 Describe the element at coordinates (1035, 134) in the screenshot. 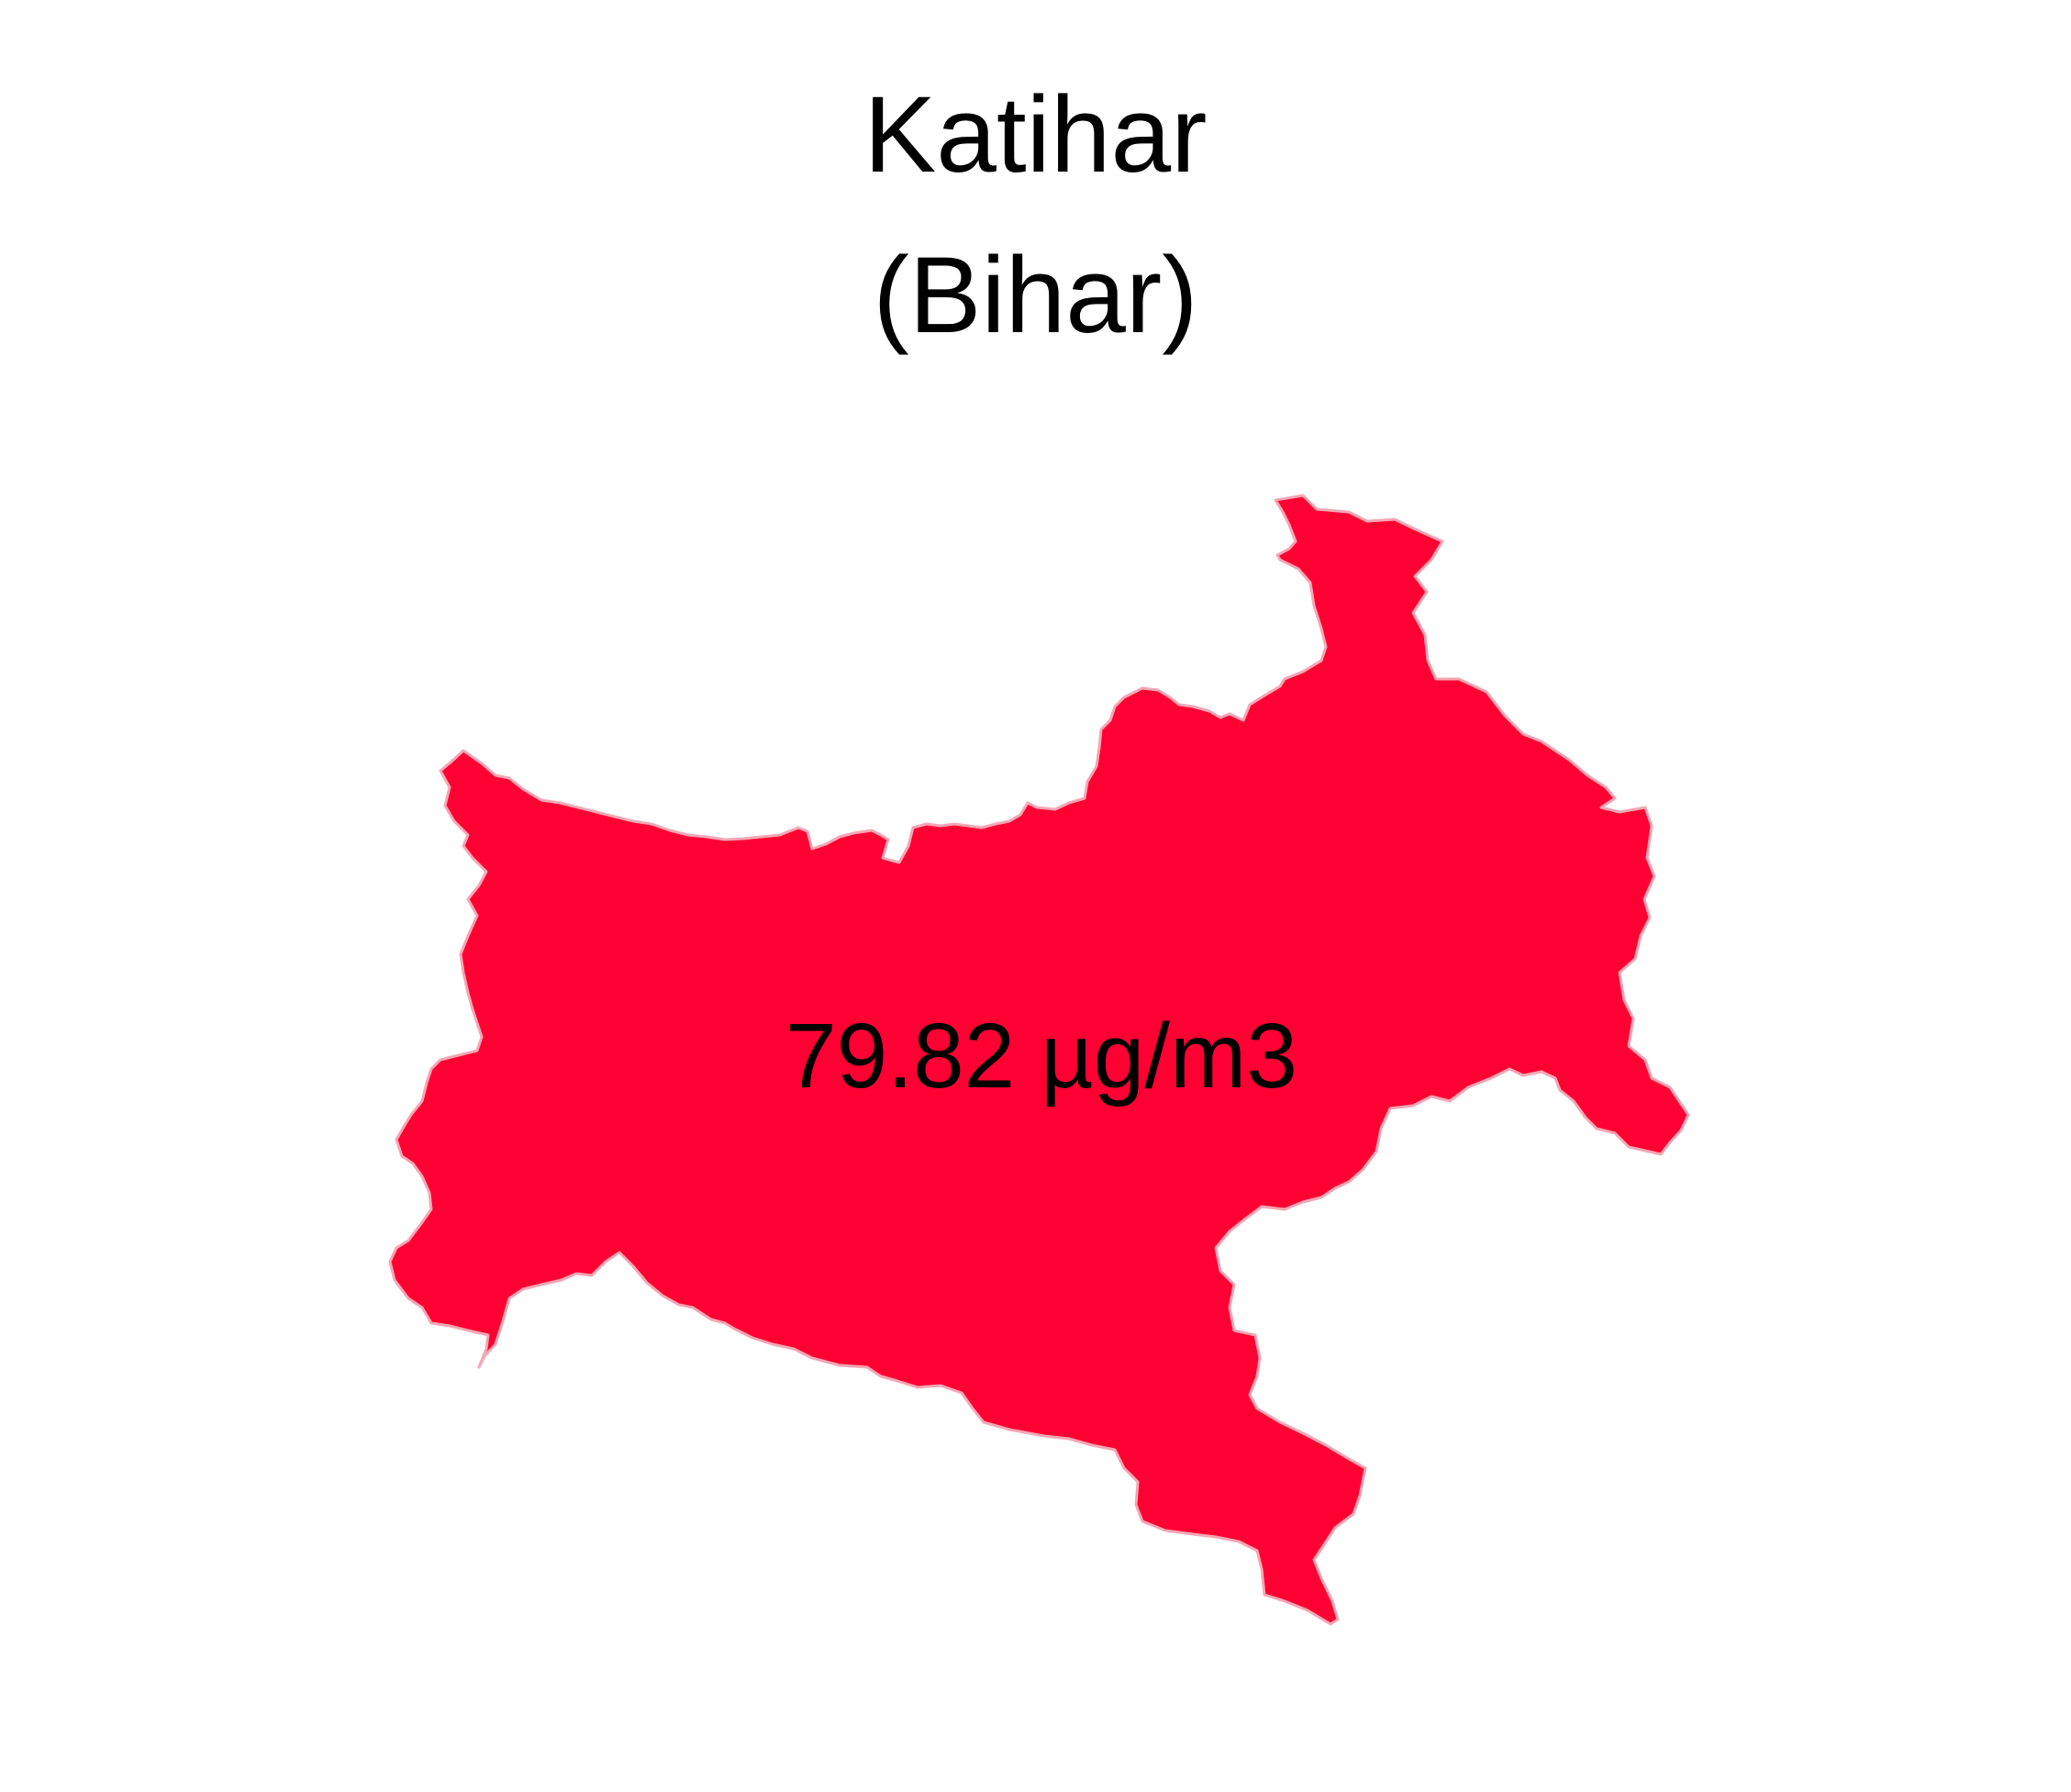

I see `district-name: Katihar` at that location.